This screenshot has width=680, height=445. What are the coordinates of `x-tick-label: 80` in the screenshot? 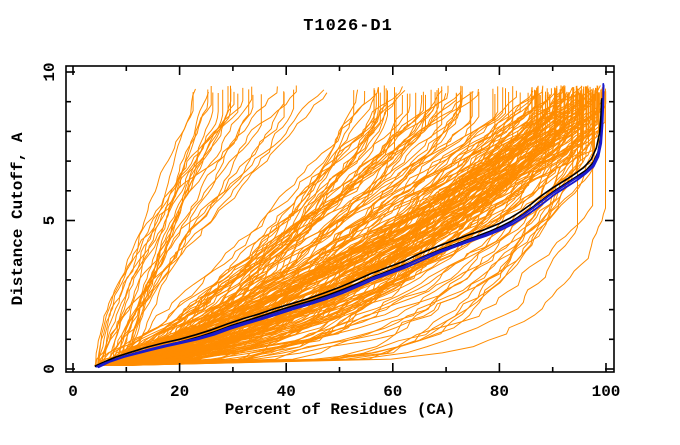 It's located at (499, 392).